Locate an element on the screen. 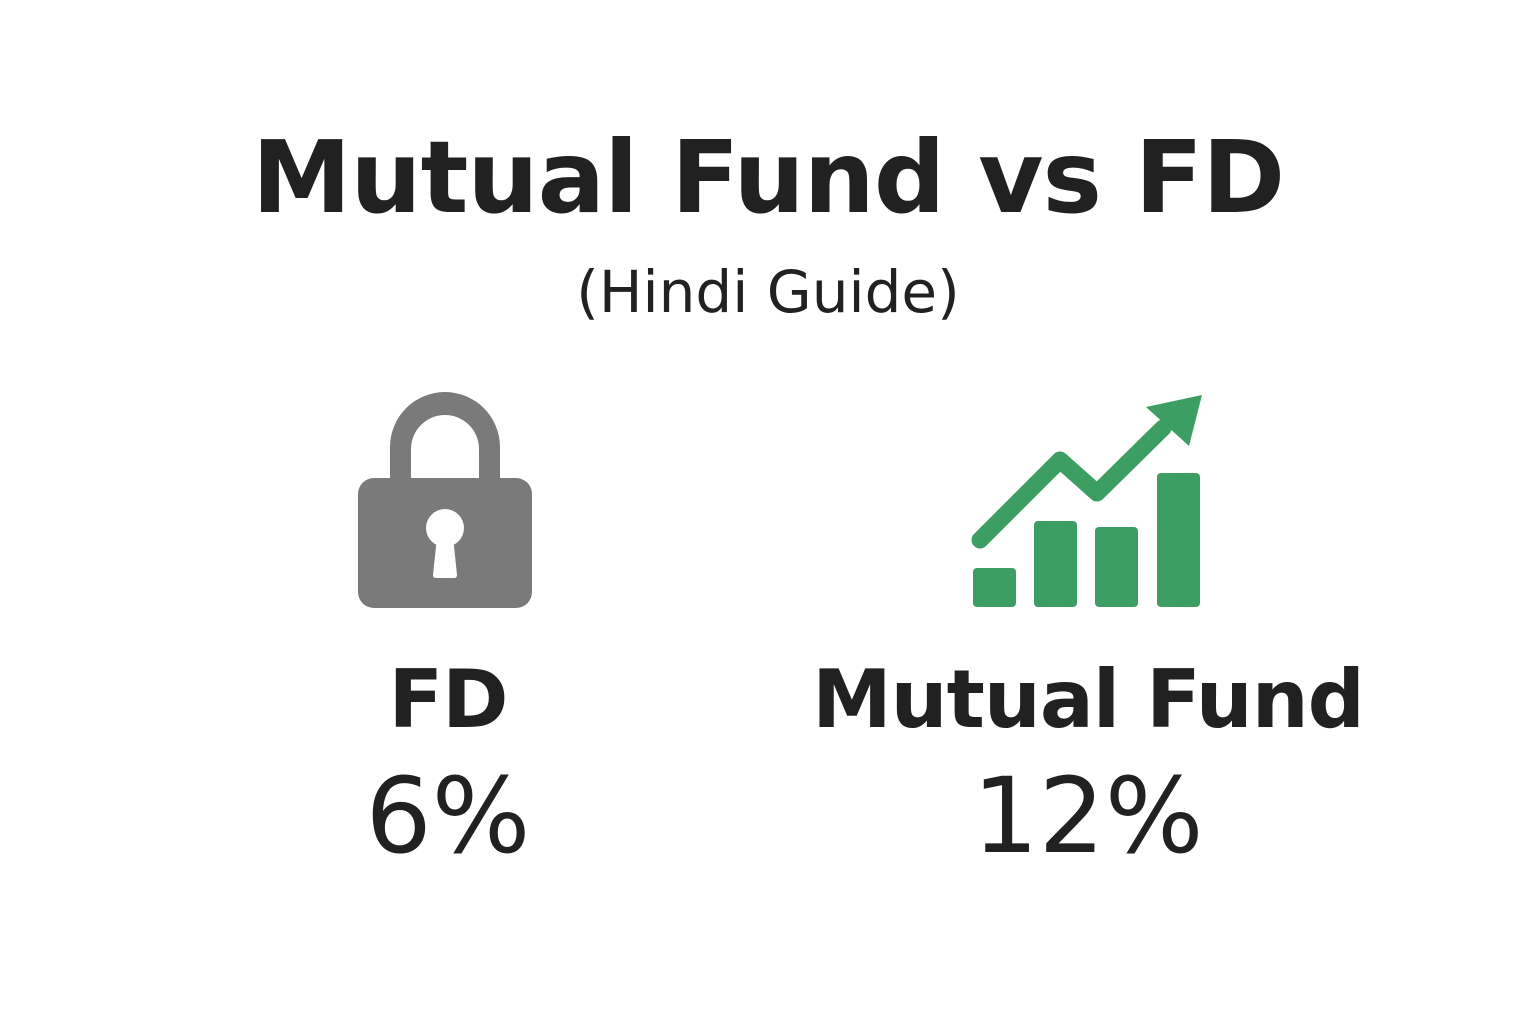 The image size is (1536, 1024). fd-label: FD is located at coordinates (448, 699).